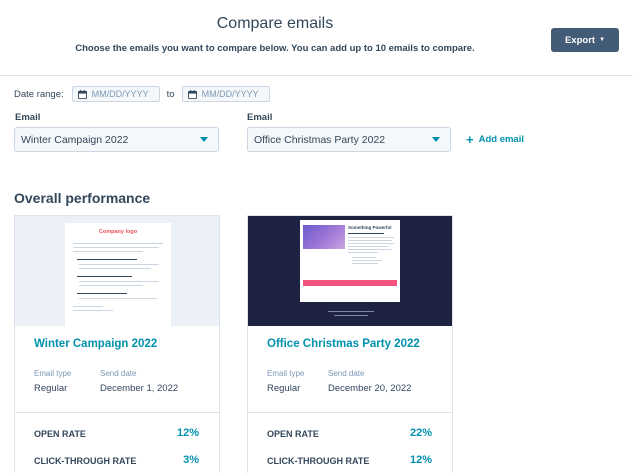 This screenshot has width=633, height=473. I want to click on email-2-value: Office Christmas Party 2022, so click(320, 139).